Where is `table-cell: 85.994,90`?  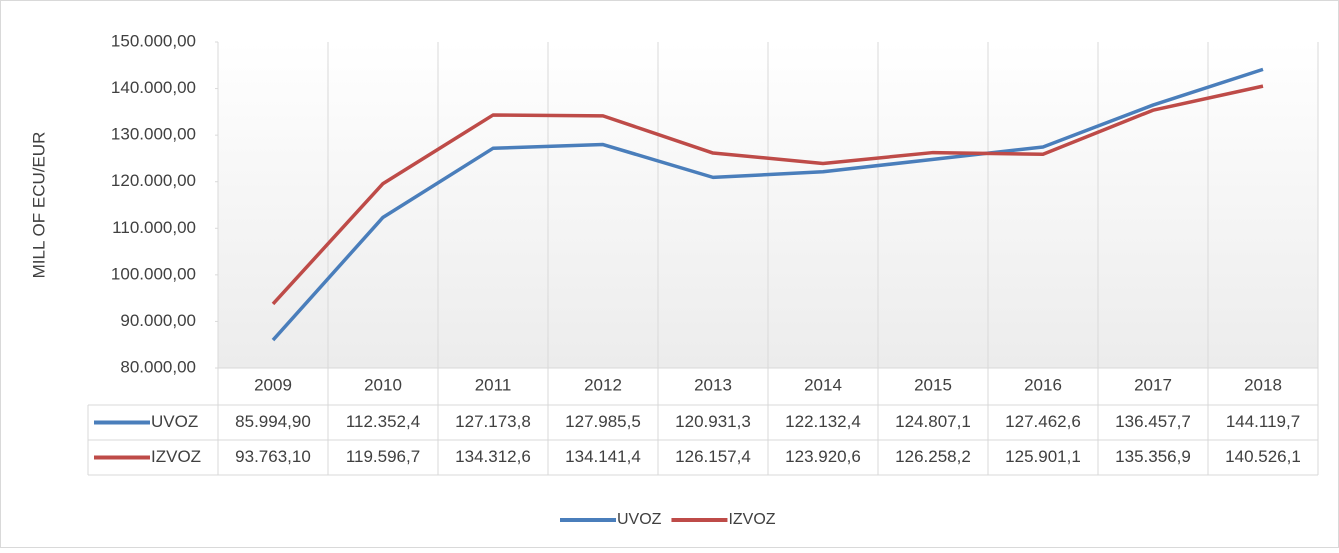
table-cell: 85.994,90 is located at coordinates (273, 421).